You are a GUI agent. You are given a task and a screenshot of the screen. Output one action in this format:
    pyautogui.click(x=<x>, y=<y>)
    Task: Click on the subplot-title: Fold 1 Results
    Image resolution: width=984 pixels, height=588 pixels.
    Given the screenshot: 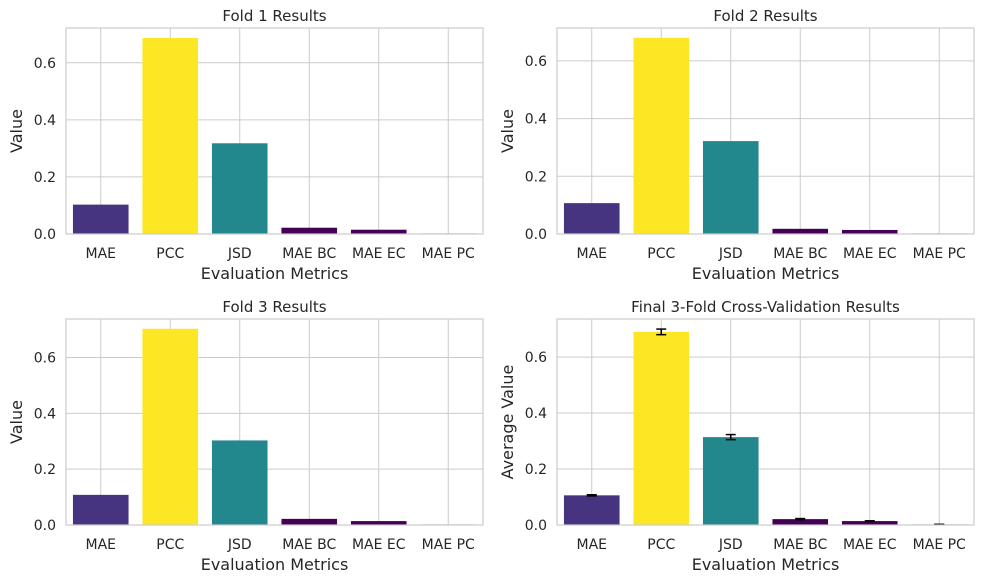 What is the action you would take?
    pyautogui.click(x=274, y=16)
    